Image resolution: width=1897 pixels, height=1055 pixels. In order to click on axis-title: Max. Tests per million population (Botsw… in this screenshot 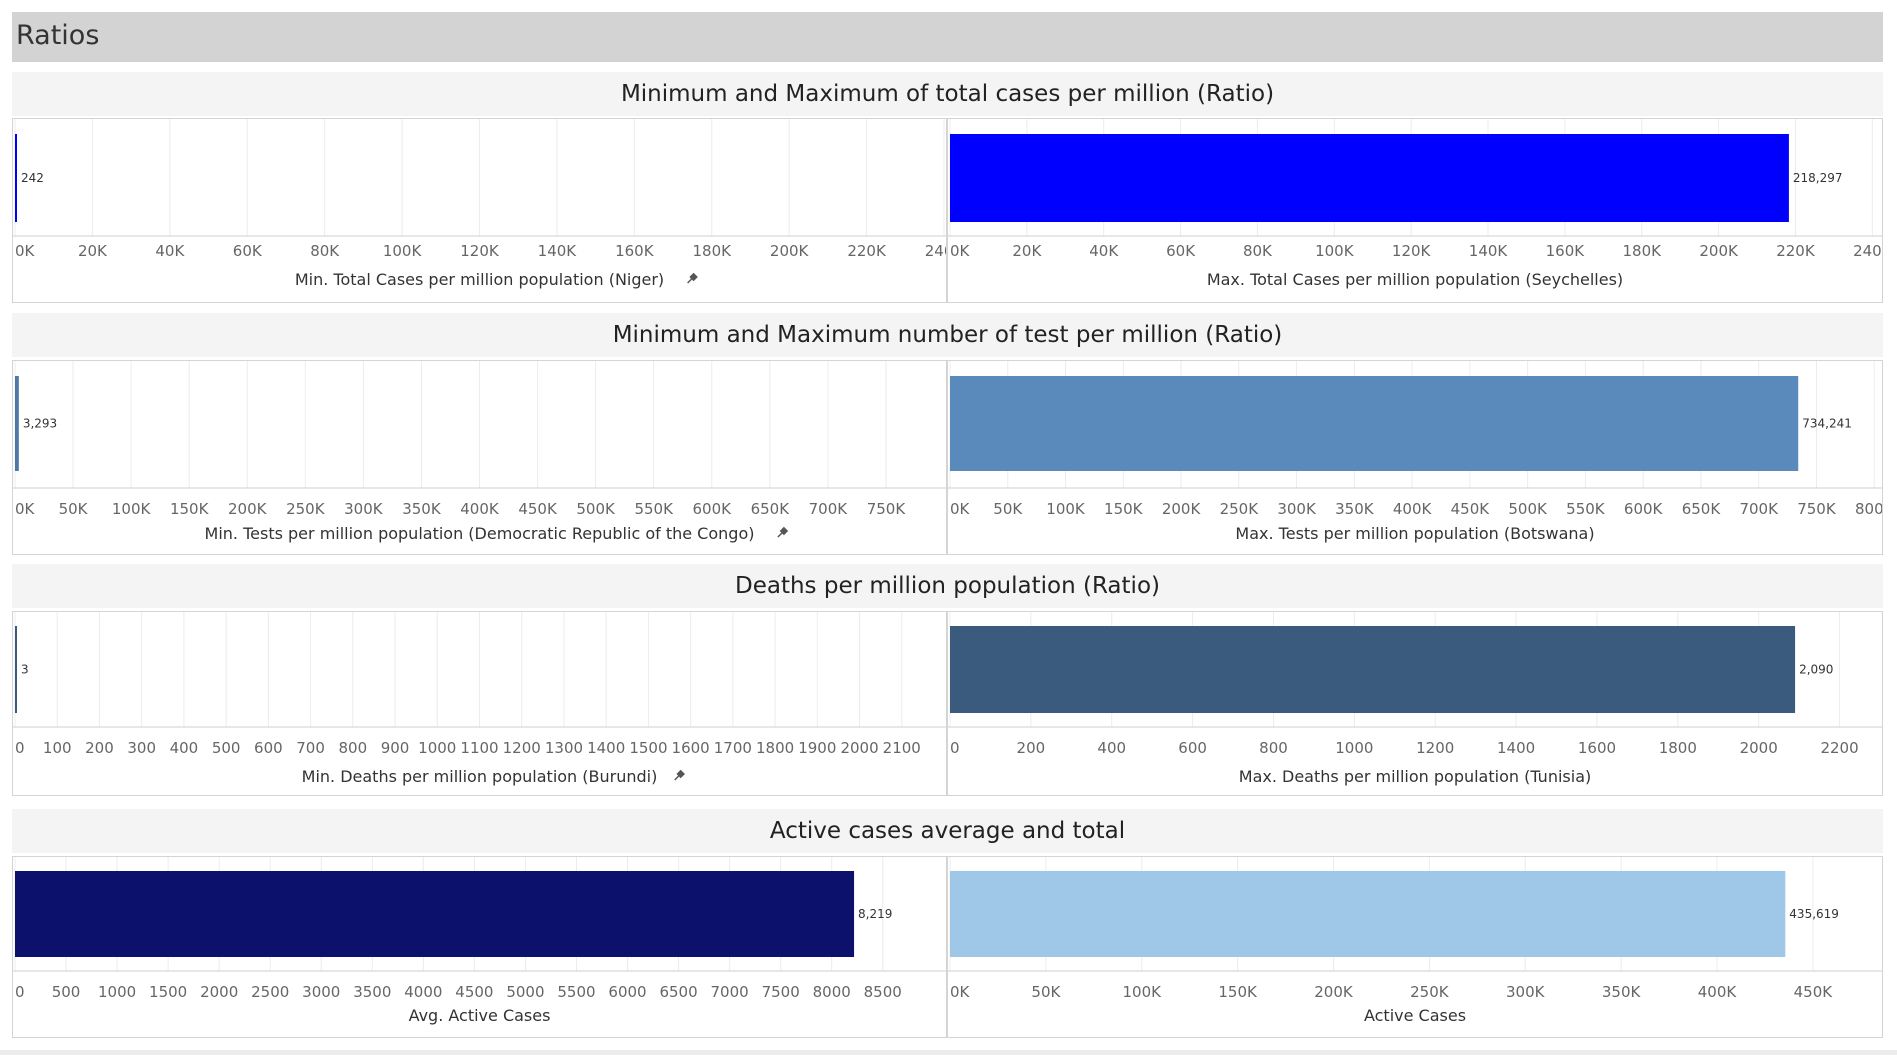, I will do `click(1414, 533)`.